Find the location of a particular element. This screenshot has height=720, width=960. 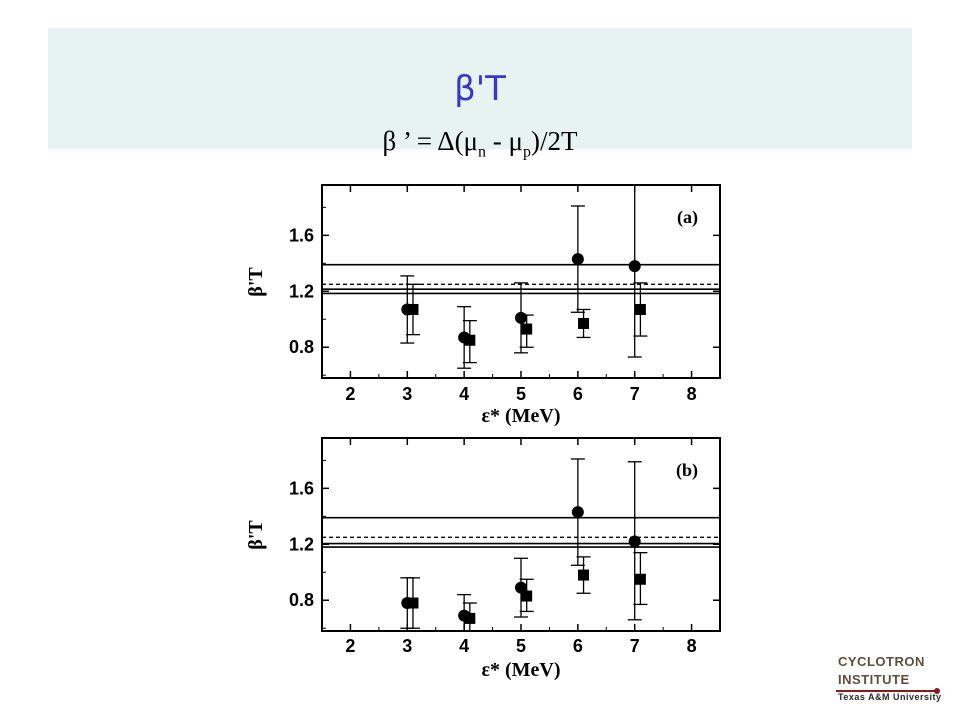

formula-minus: - μ is located at coordinates (505, 141).